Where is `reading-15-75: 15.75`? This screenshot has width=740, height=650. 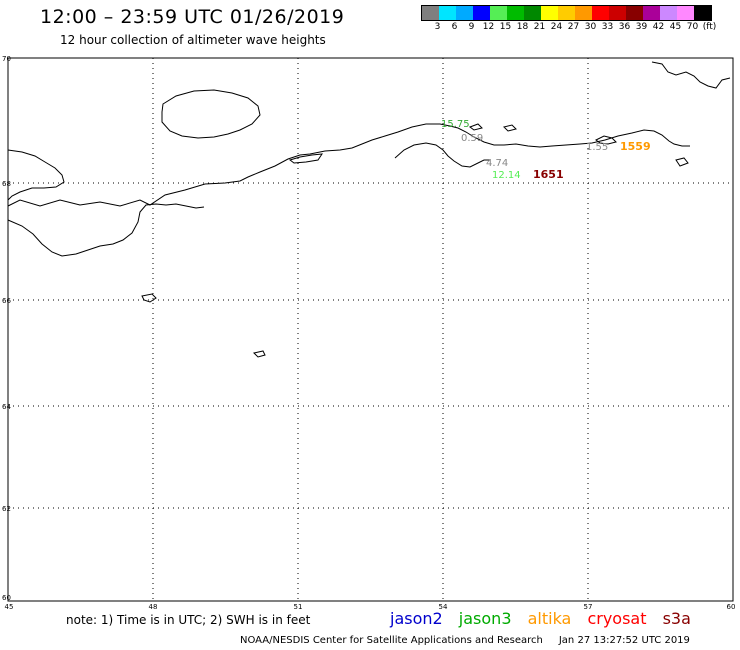 reading-15-75: 15.75 is located at coordinates (455, 124).